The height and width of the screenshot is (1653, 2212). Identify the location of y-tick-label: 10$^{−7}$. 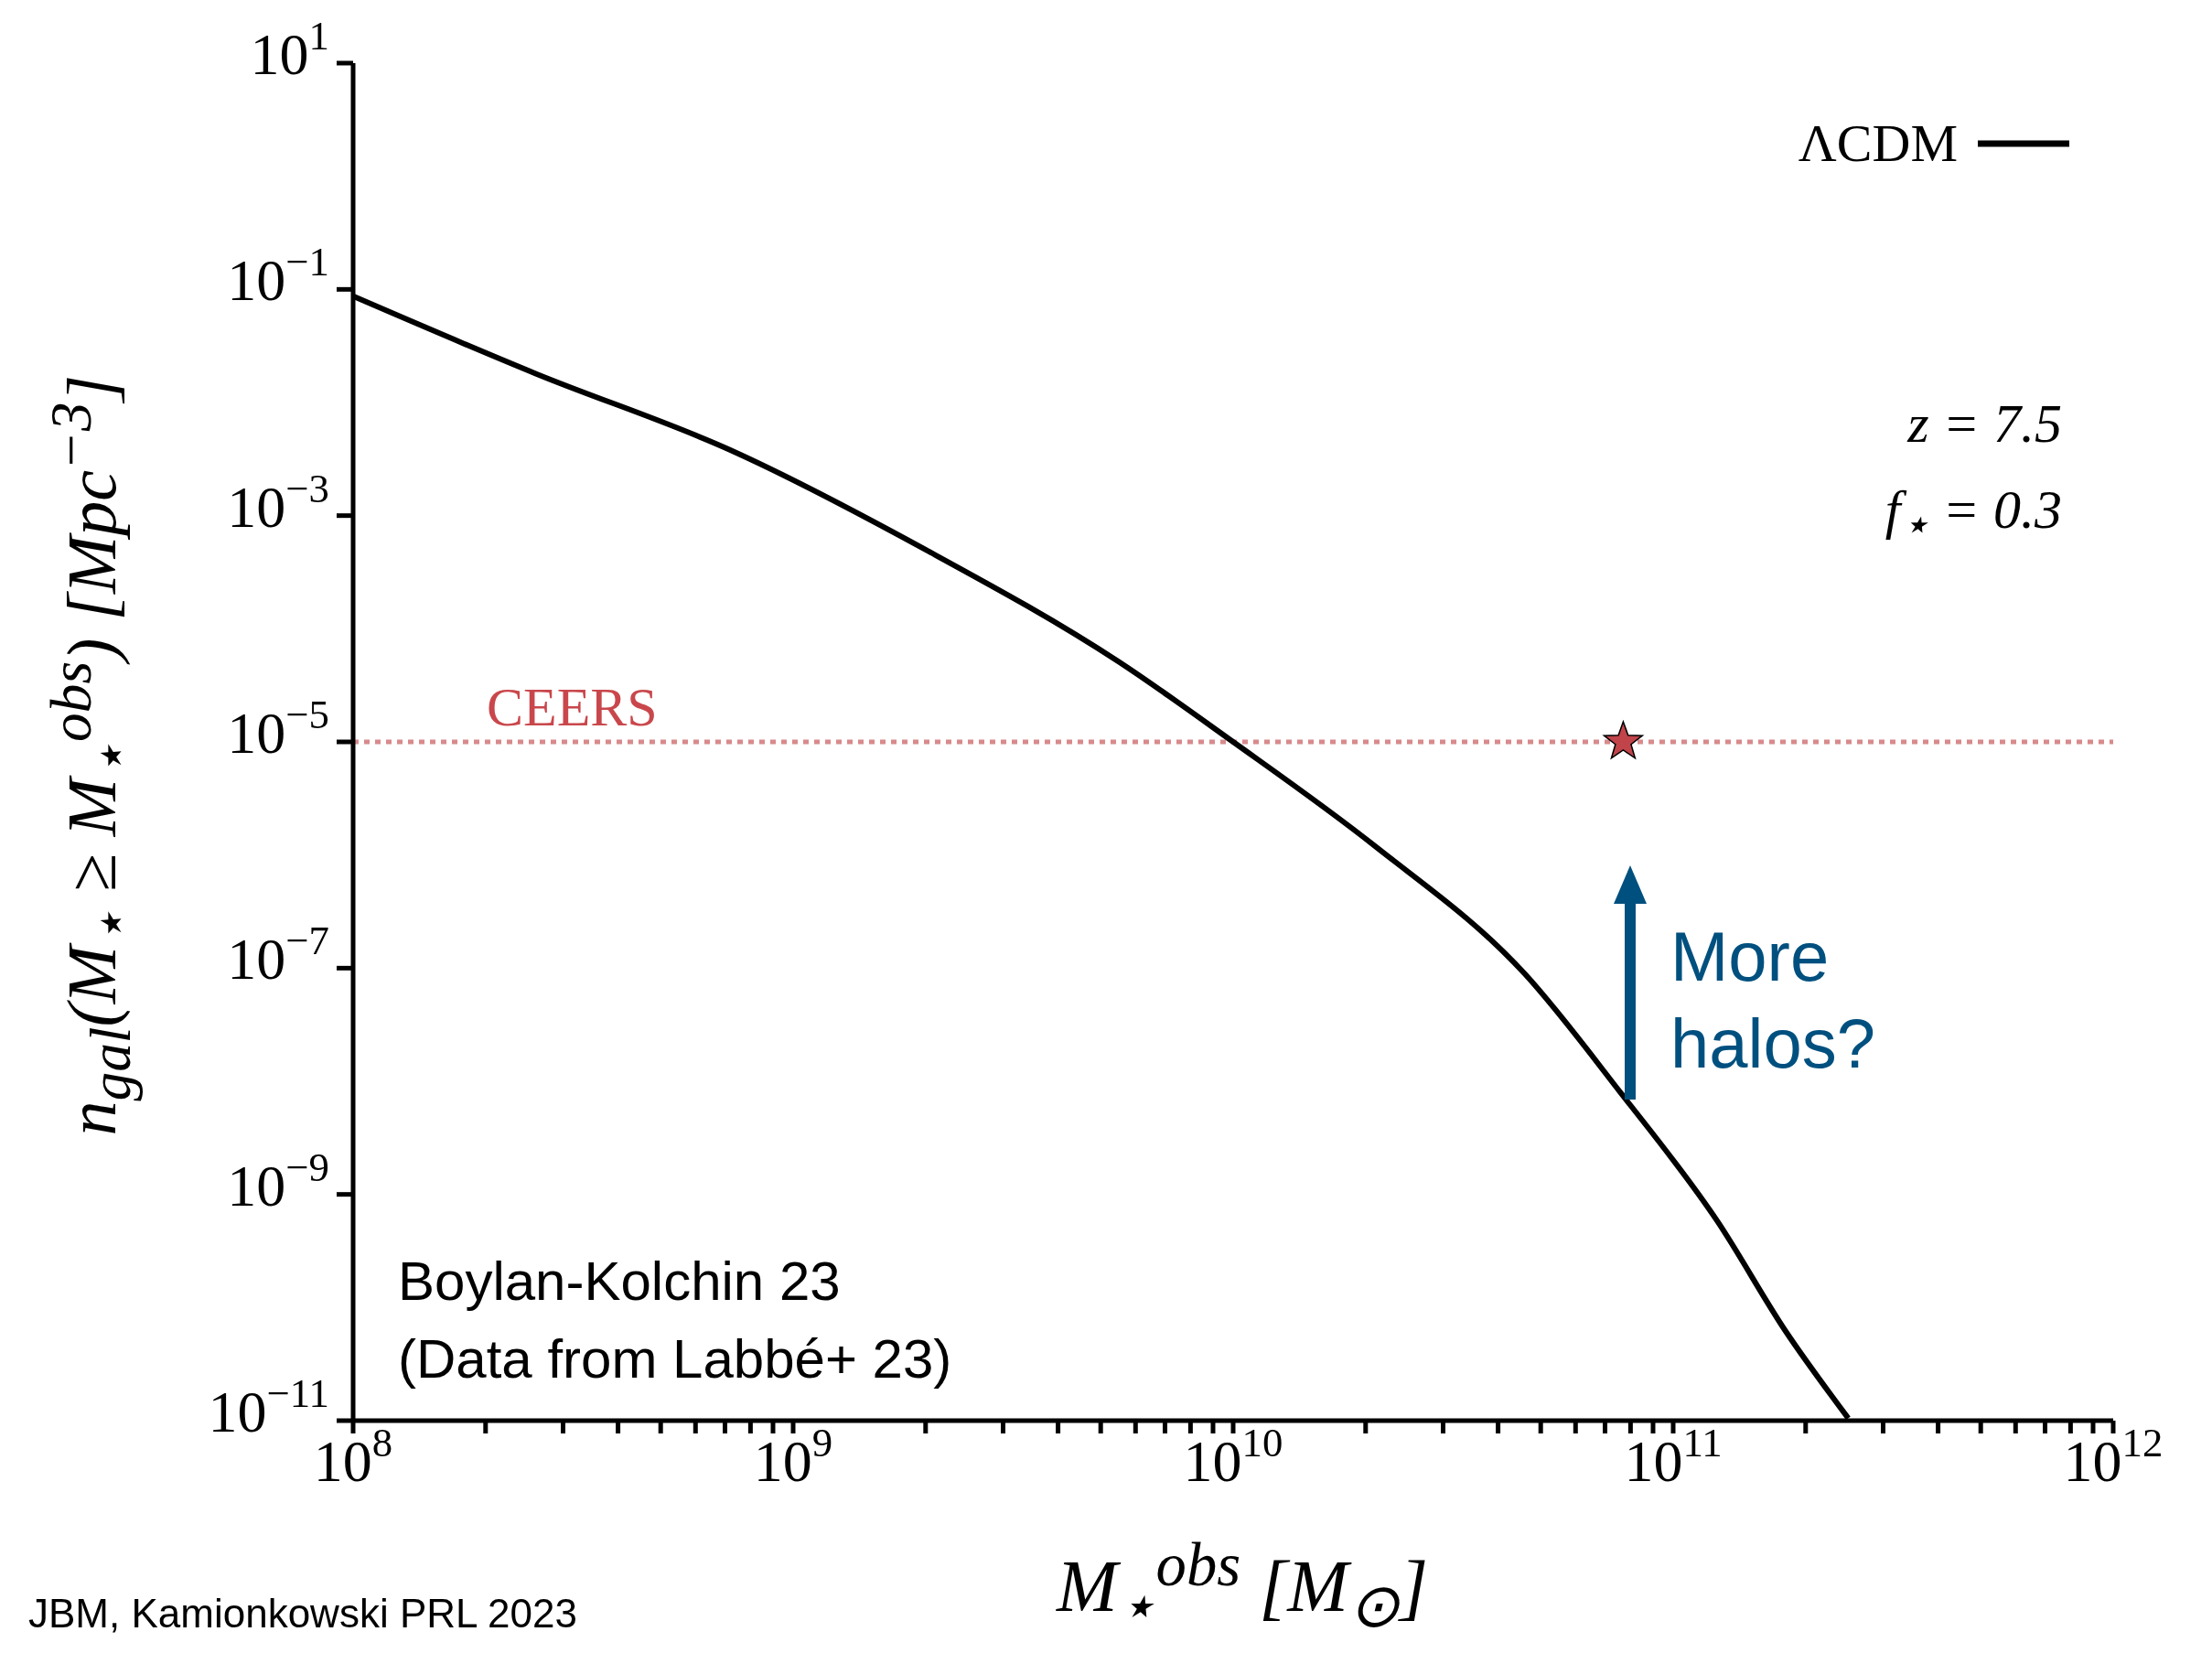
(278, 955).